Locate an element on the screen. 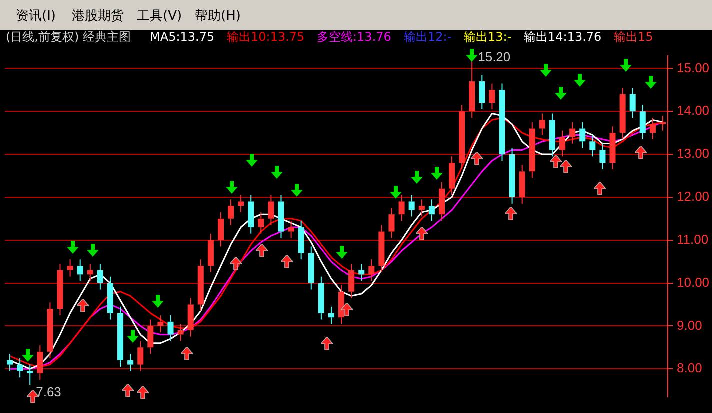 The image size is (712, 413). text: 输出13:- is located at coordinates (488, 37).